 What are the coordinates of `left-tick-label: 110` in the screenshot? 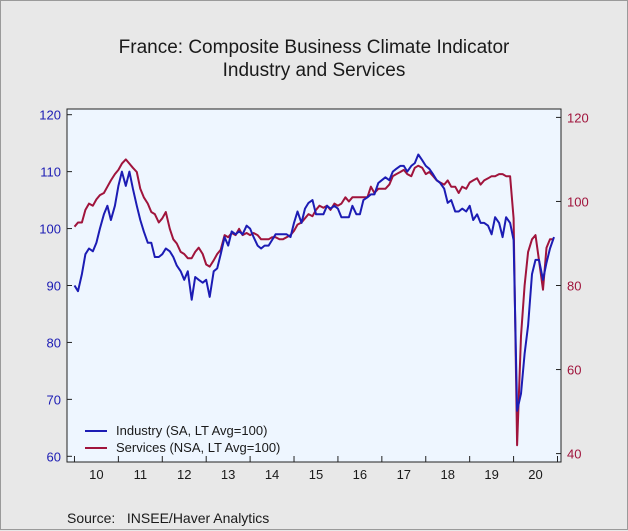 It's located at (50, 172).